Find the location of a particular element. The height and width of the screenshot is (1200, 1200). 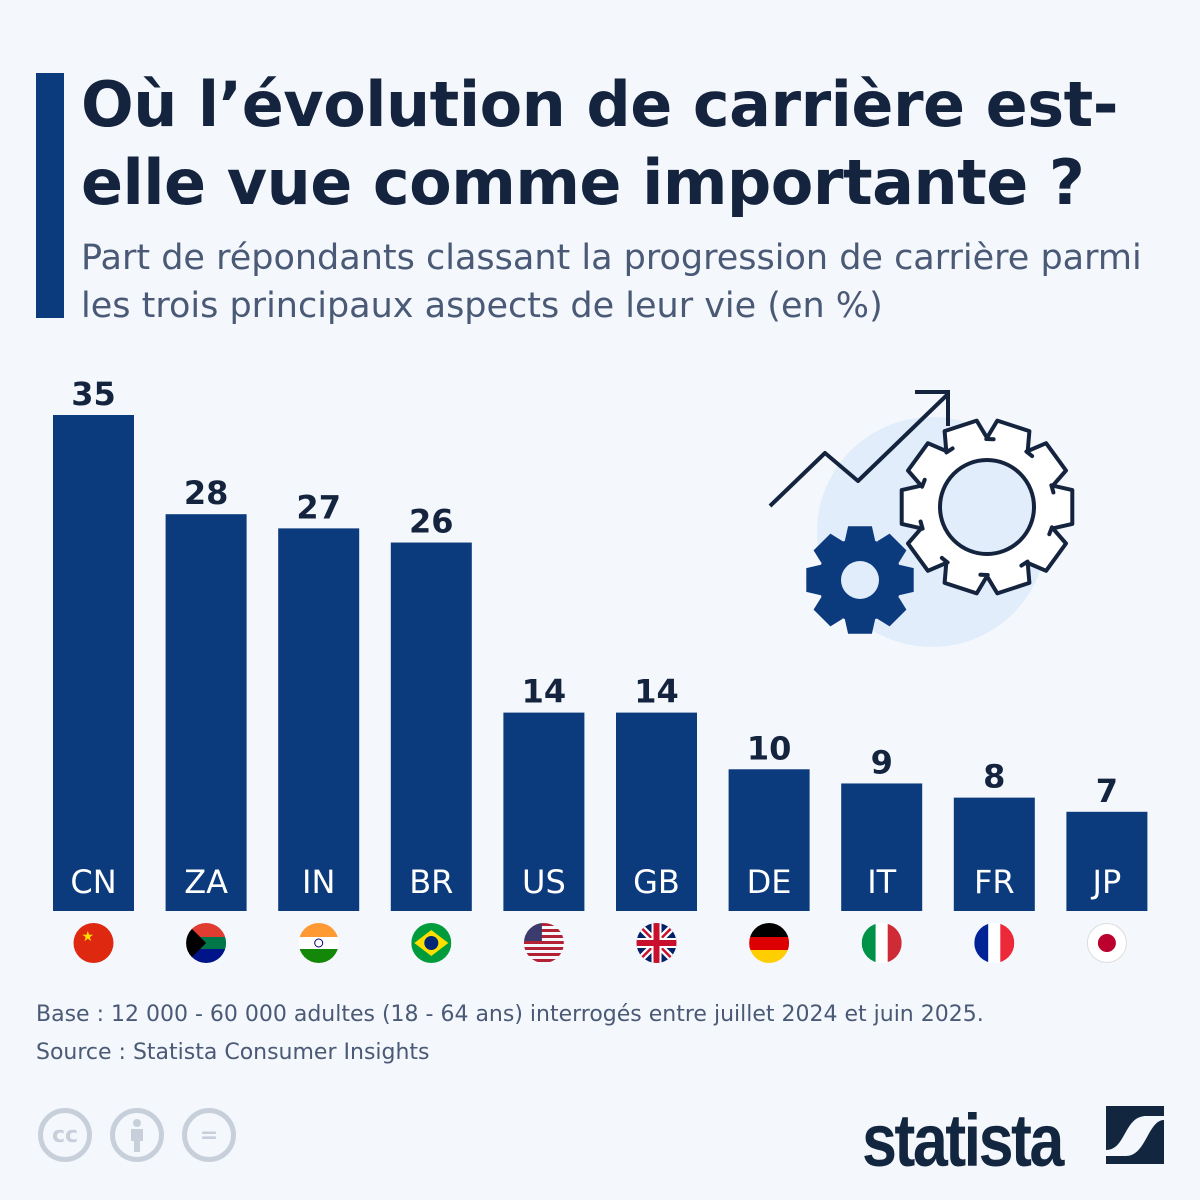

cc-icon: cc is located at coordinates (65, 1135).